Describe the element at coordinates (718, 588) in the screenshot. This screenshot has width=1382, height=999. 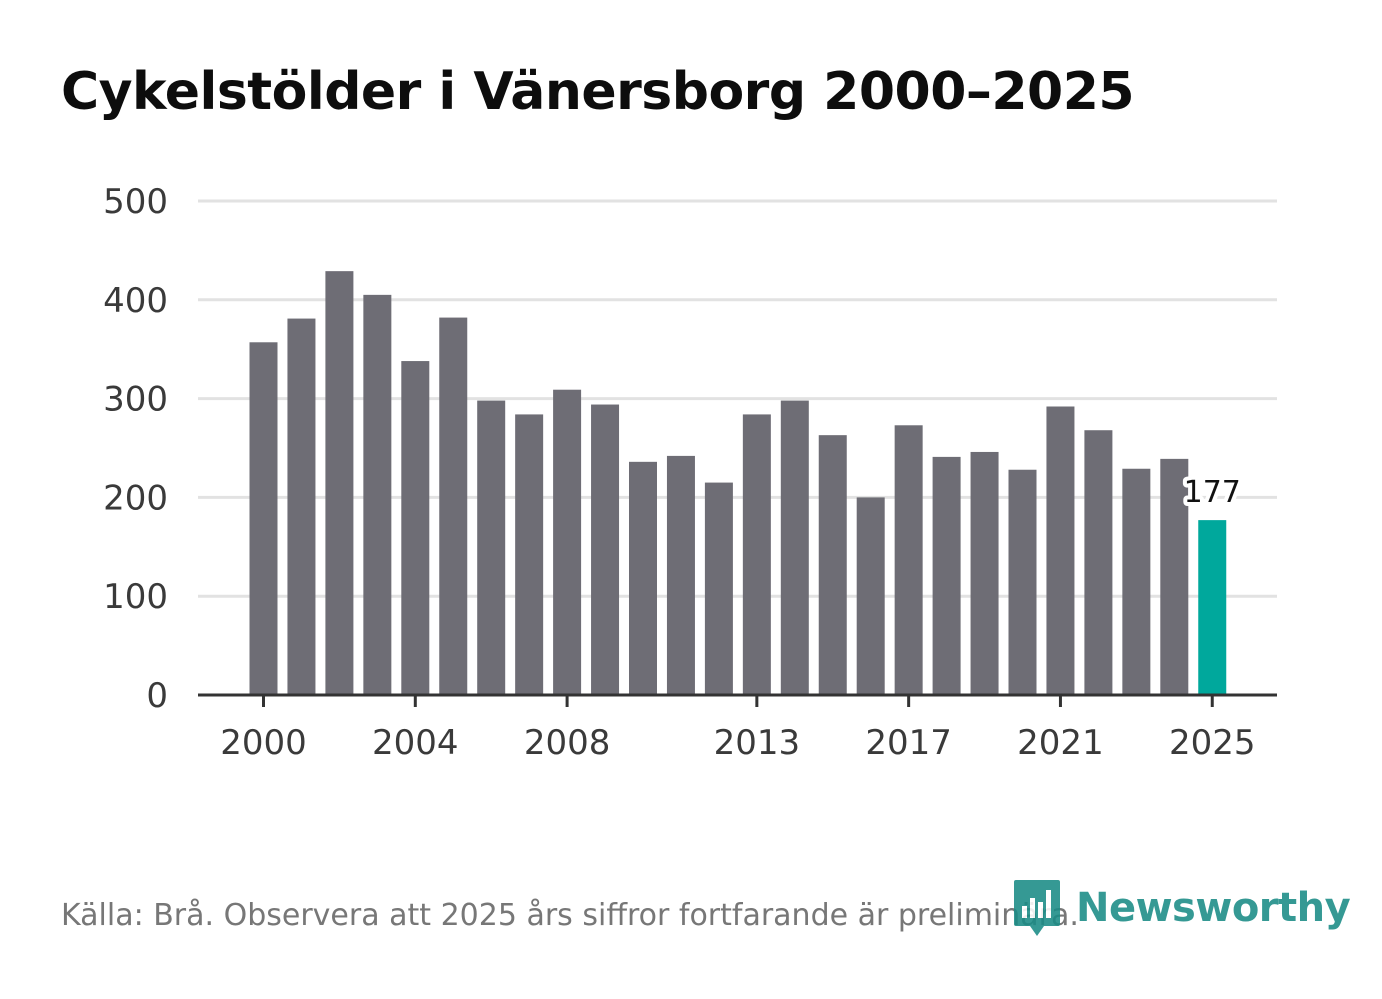
I see `bar-2012` at that location.